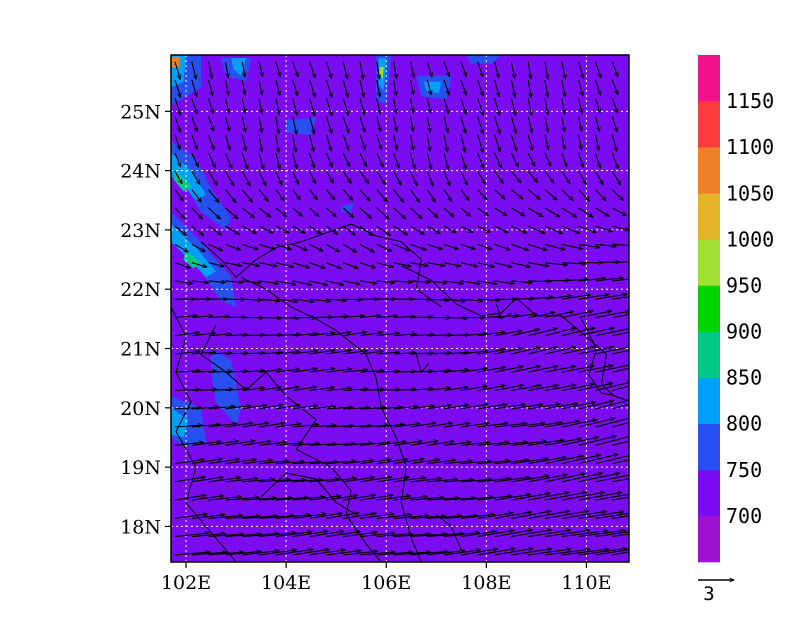 This screenshot has width=800, height=618. I want to click on y-tick-label: 19N, so click(140, 468).